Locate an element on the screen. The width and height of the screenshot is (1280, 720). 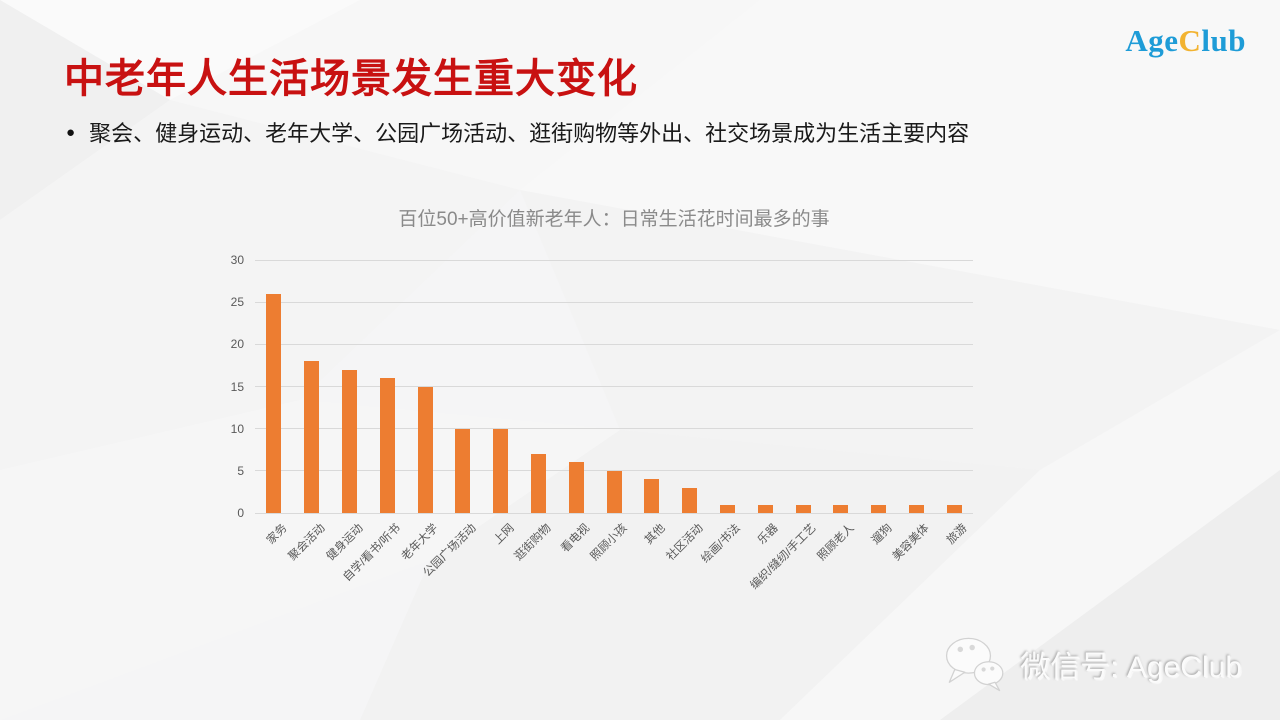
bar-slot: 逛街购物 is located at coordinates (535, 411).